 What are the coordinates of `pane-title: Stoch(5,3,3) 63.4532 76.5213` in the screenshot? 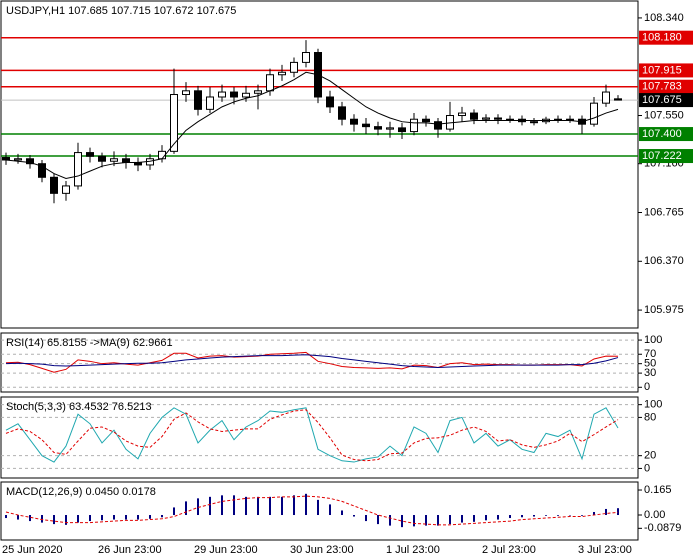 It's located at (79, 407).